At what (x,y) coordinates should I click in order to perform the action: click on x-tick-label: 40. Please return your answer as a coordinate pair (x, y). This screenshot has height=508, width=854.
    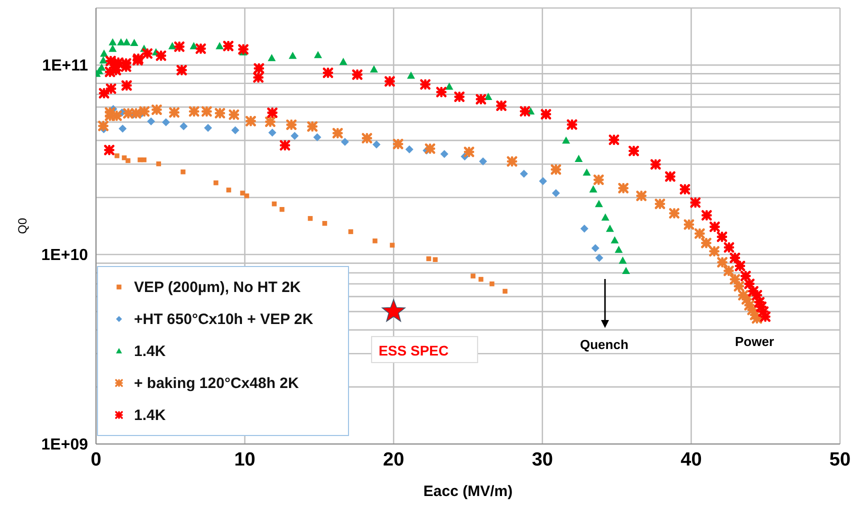
    Looking at the image, I should click on (691, 459).